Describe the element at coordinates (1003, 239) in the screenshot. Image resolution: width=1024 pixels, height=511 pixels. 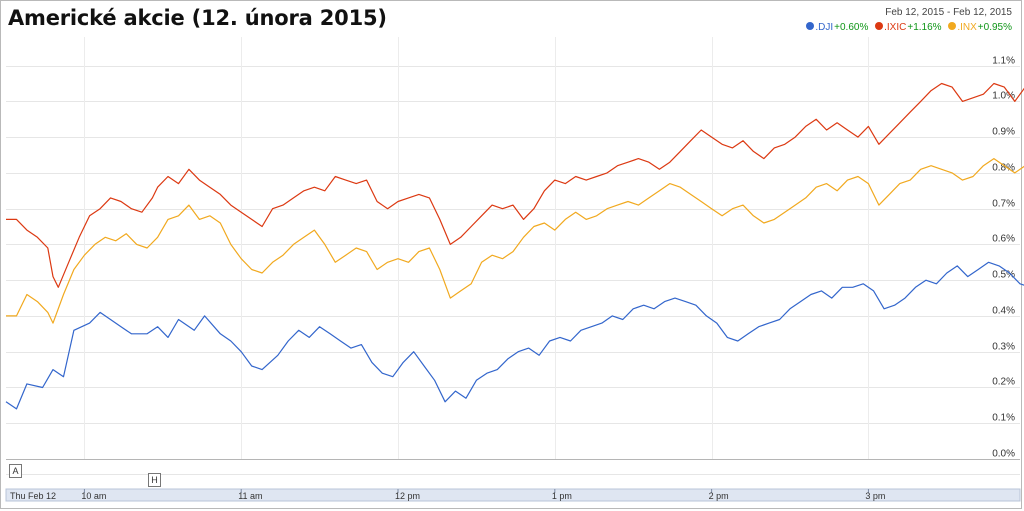
I see `y-tick-label: 0.6%` at that location.